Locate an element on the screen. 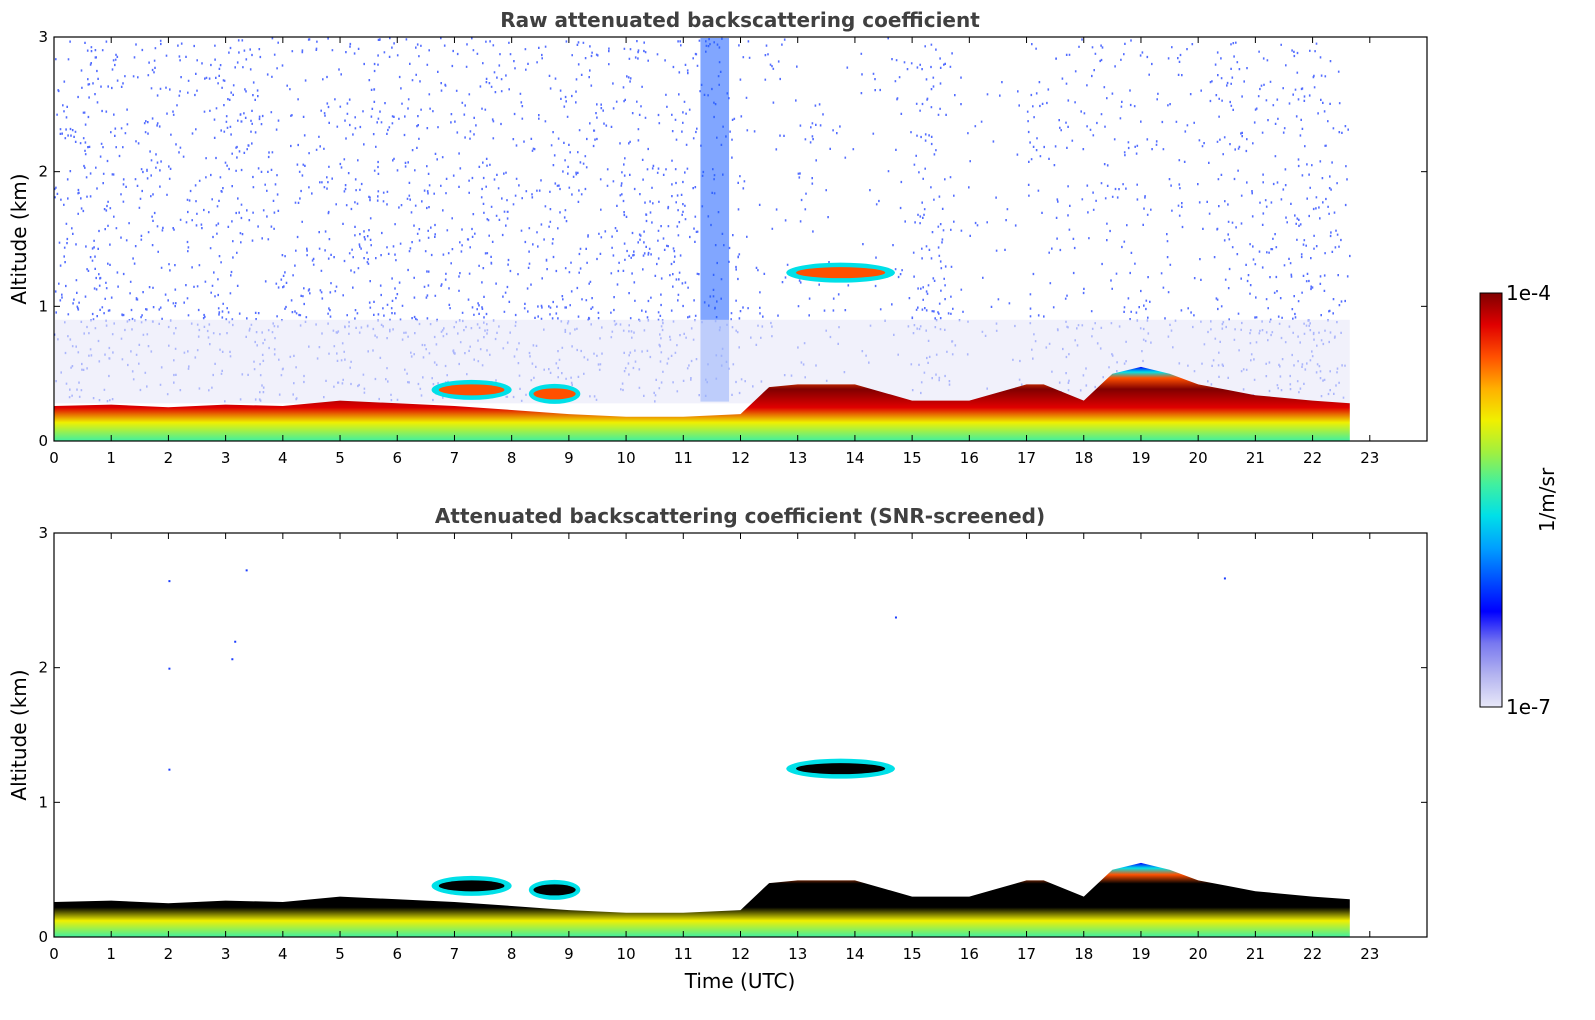  colorbar-unit-label: 1/m/sr is located at coordinates (1547, 499).